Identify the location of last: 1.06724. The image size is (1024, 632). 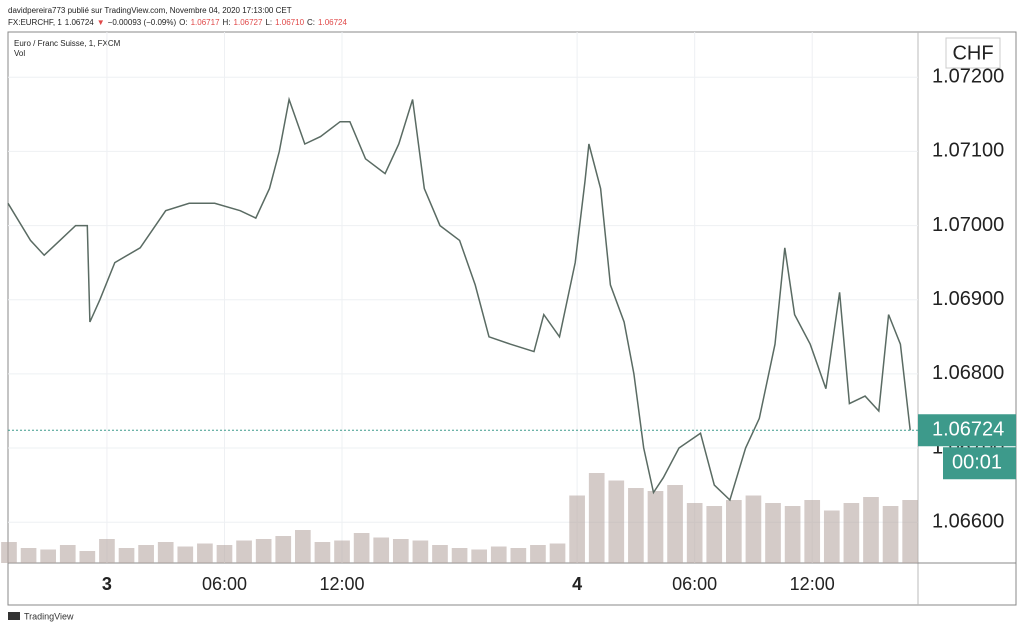
(79, 22).